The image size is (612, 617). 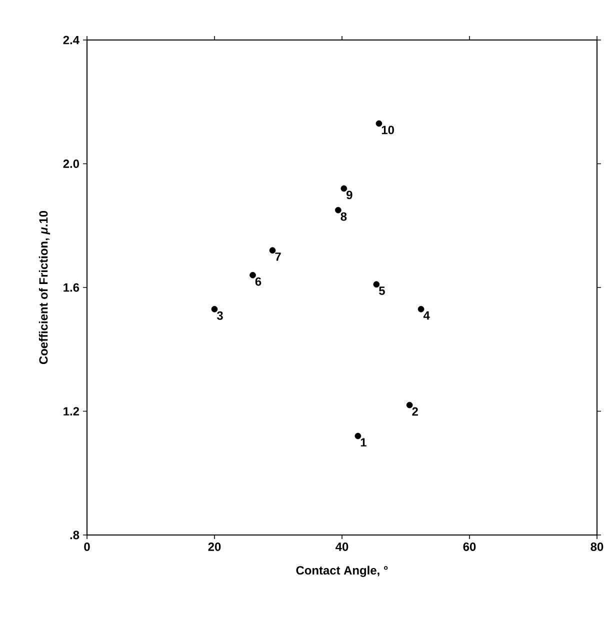 I want to click on annotation: 7, so click(x=278, y=256).